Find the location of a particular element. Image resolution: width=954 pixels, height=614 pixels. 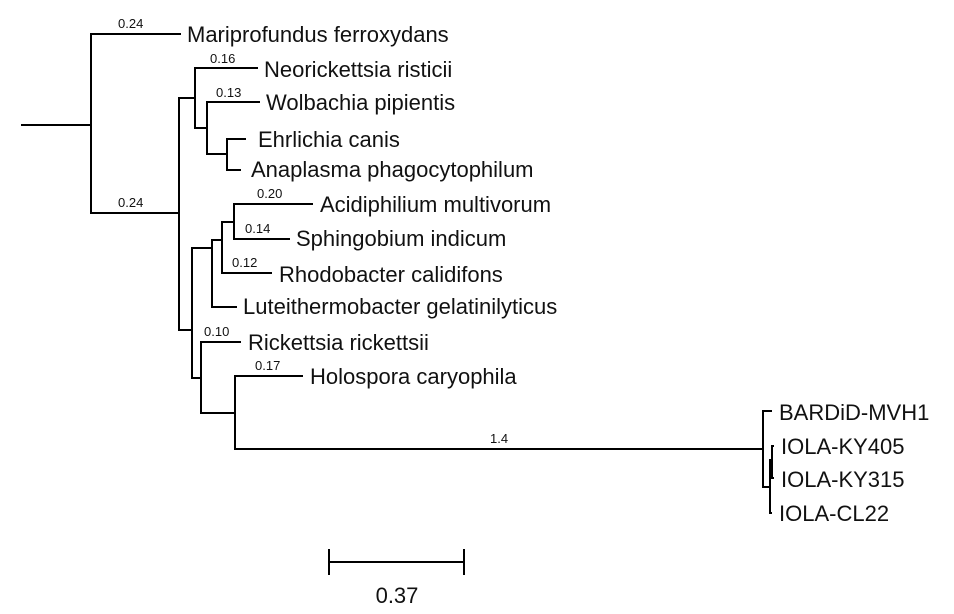

taxon-label-mariprofundus: Mariprofundus ferroxydans is located at coordinates (318, 34).